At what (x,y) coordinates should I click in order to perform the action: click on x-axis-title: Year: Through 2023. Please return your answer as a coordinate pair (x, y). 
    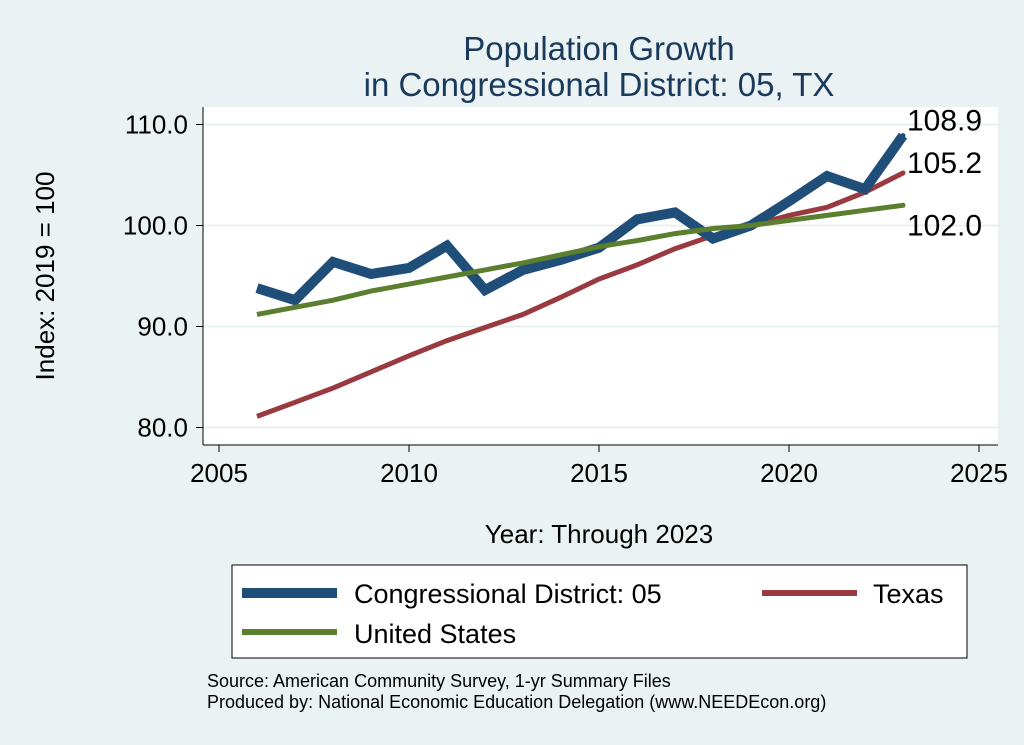
    Looking at the image, I should click on (599, 534).